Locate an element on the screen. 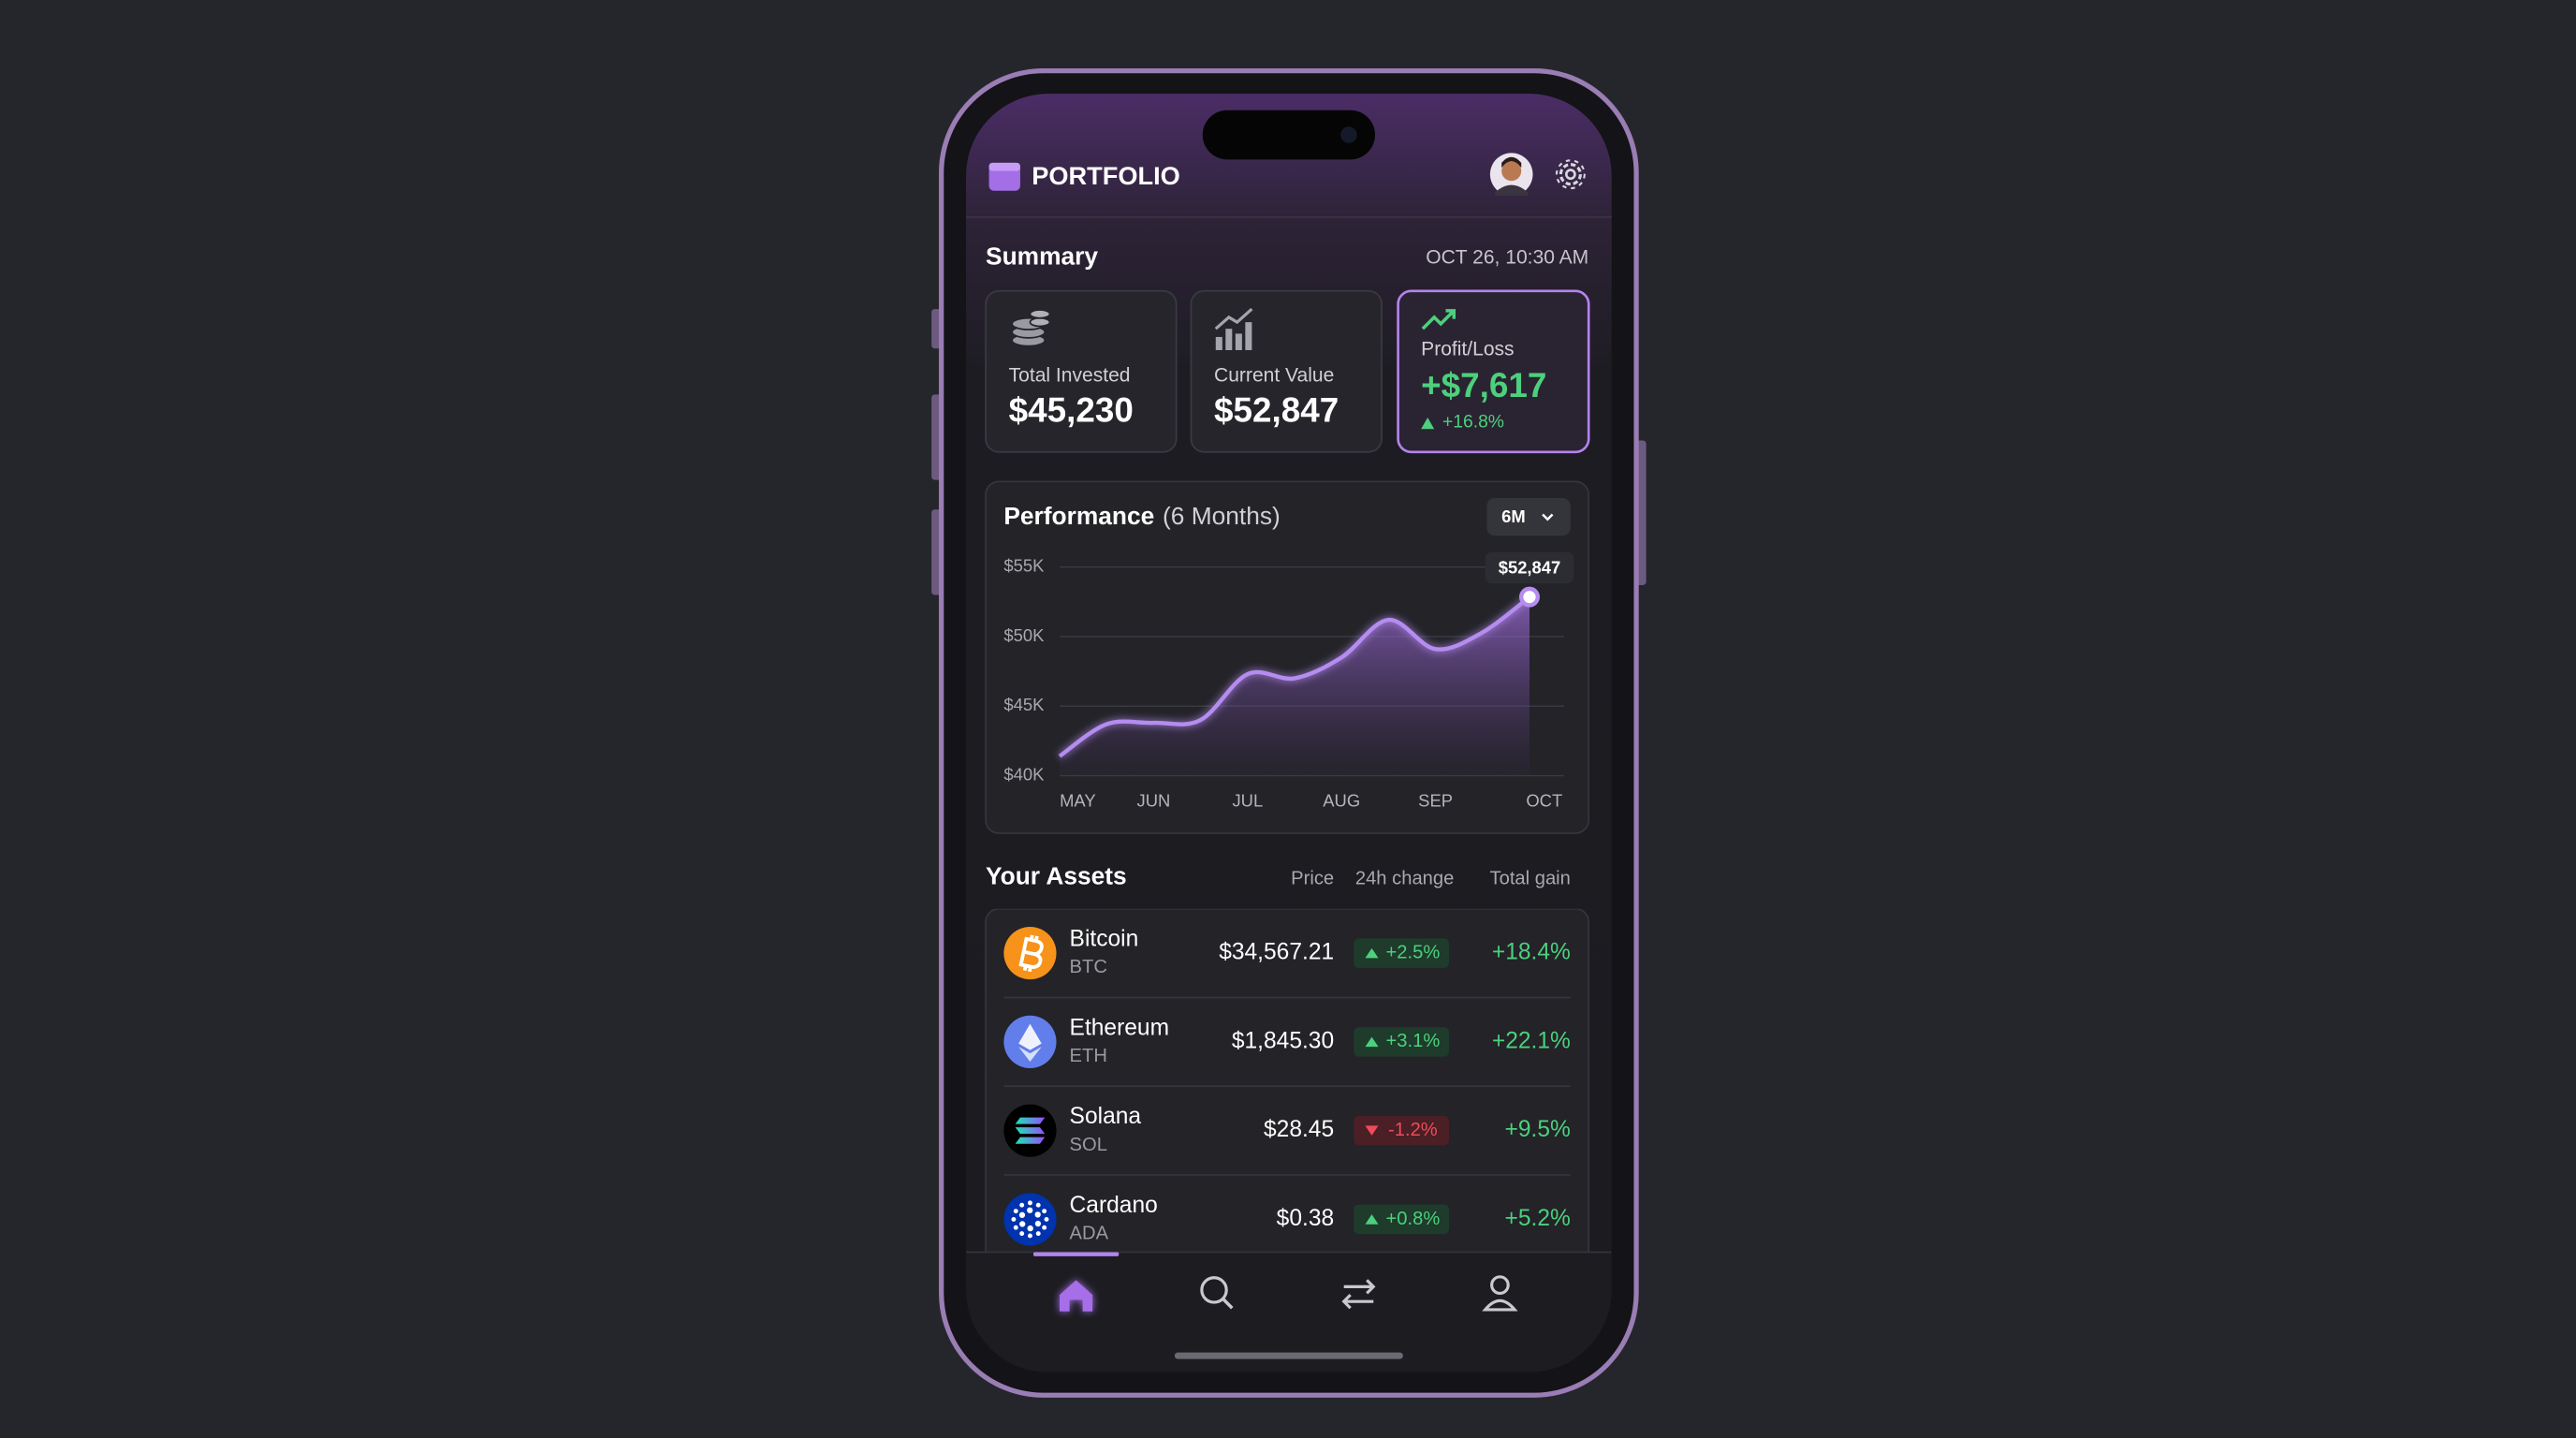 This screenshot has height=1438, width=2576. y-tick-label: $45K is located at coordinates (1024, 704).